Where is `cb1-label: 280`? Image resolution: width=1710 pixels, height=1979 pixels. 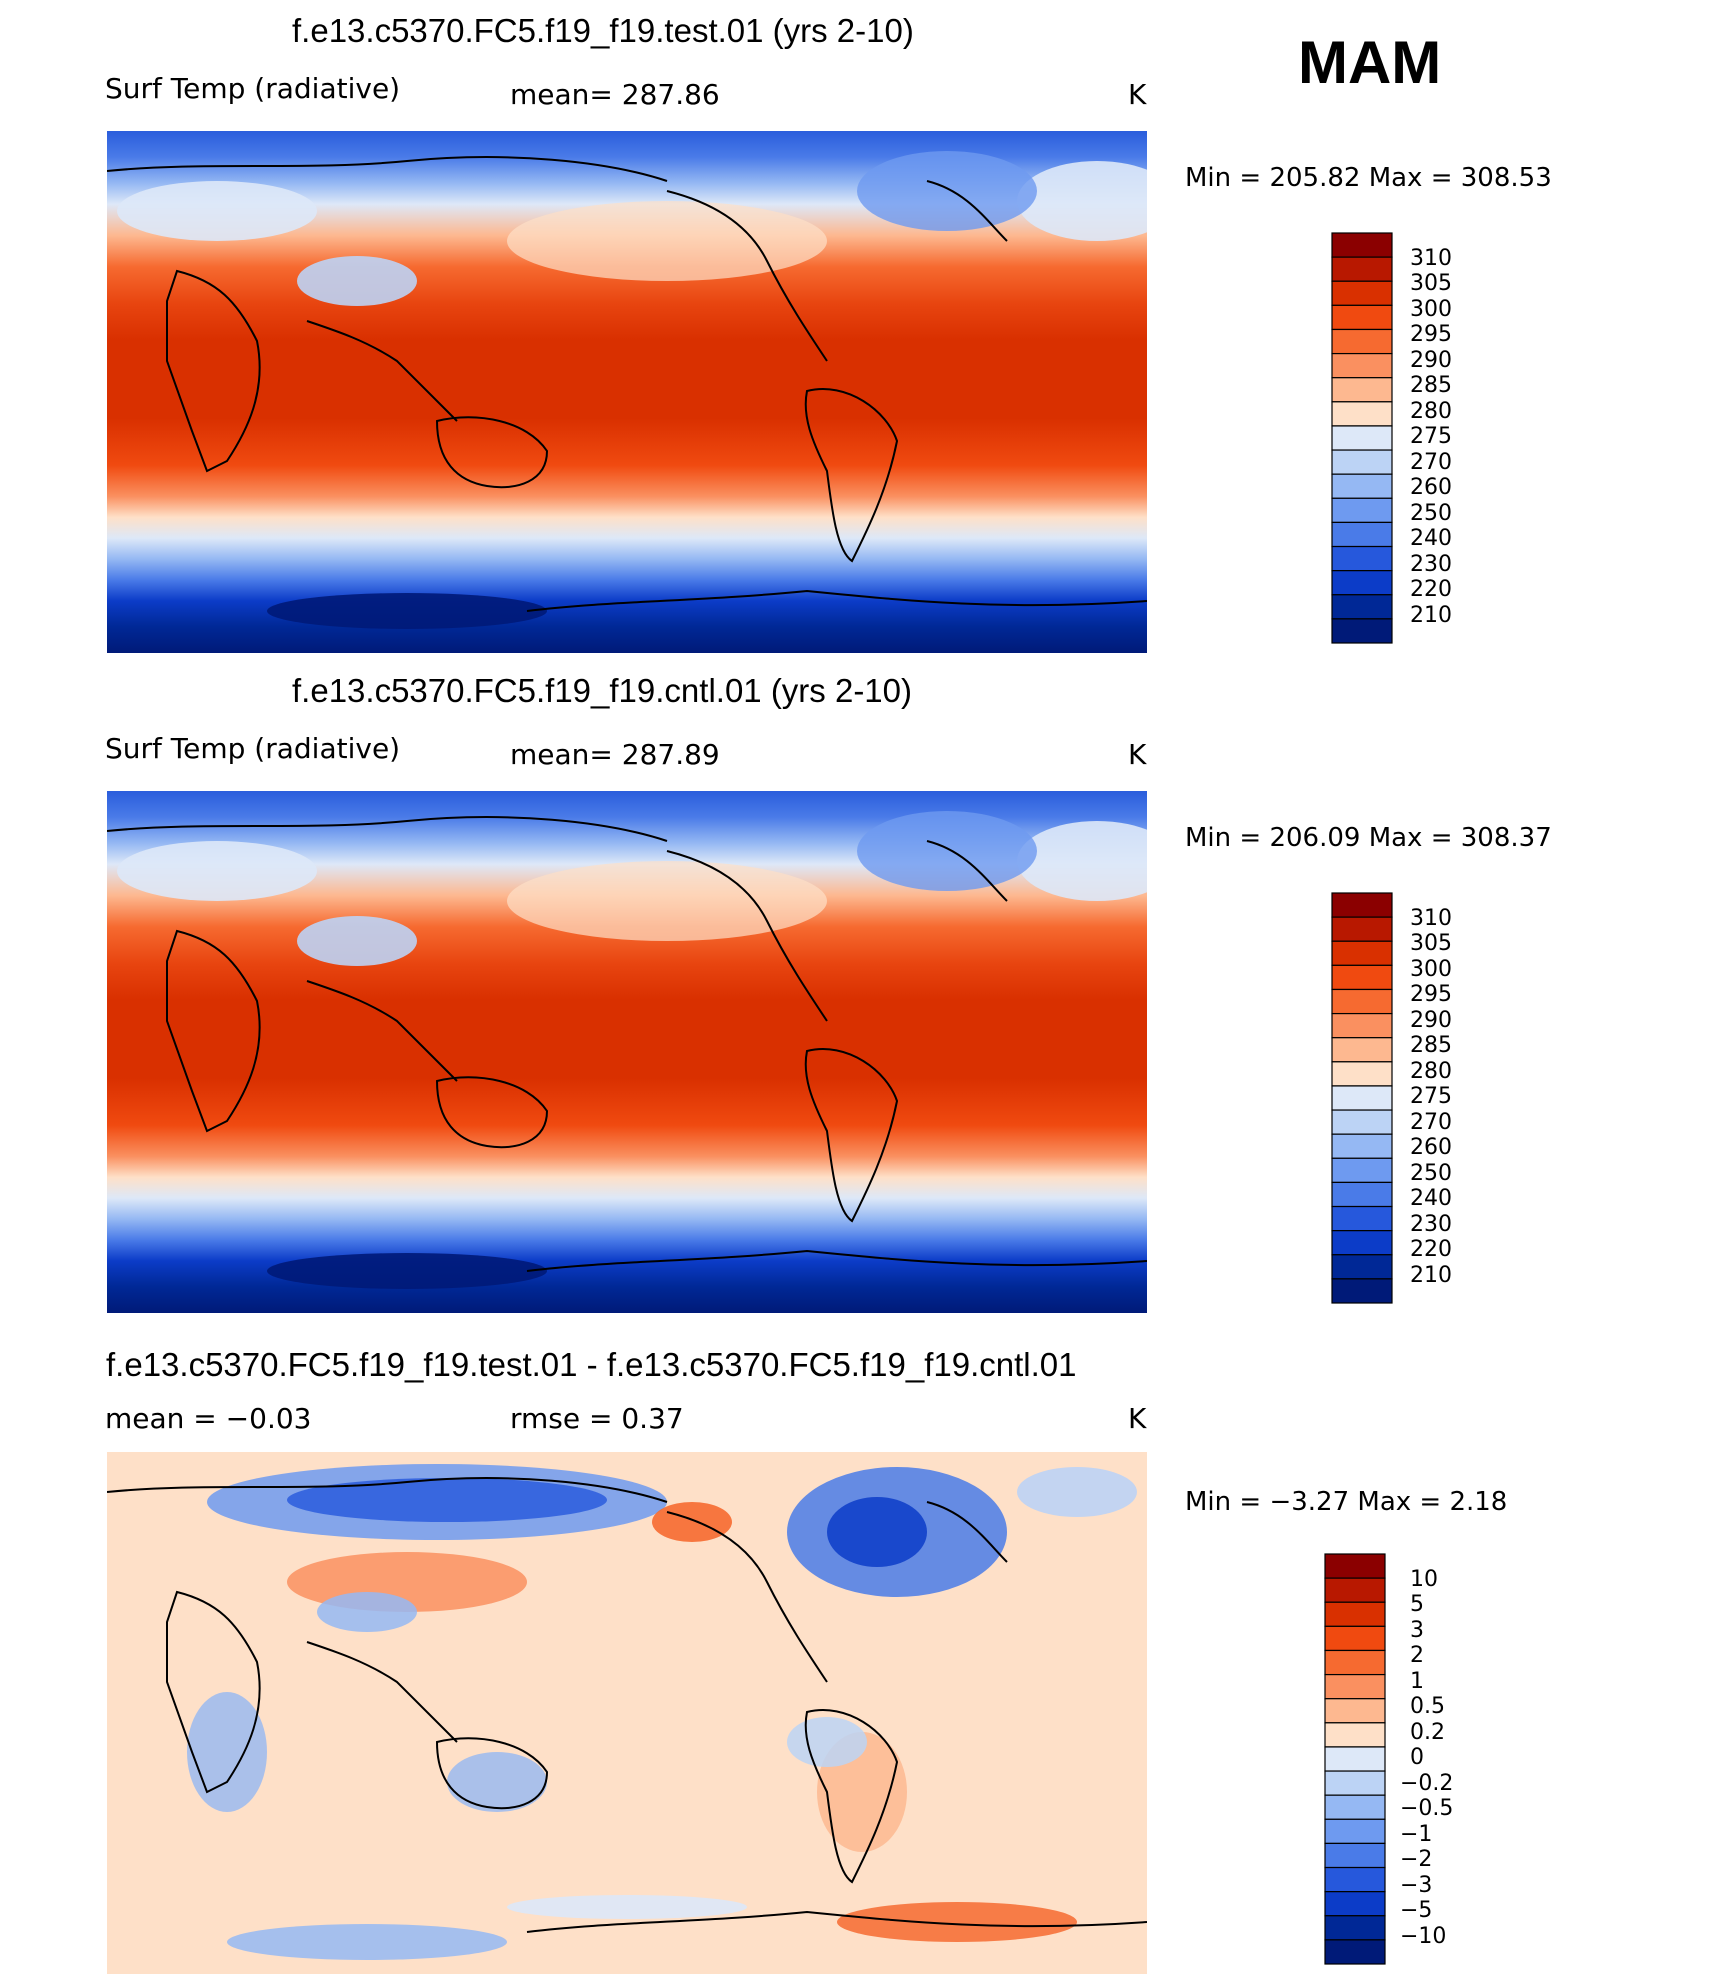 cb1-label: 280 is located at coordinates (1431, 411).